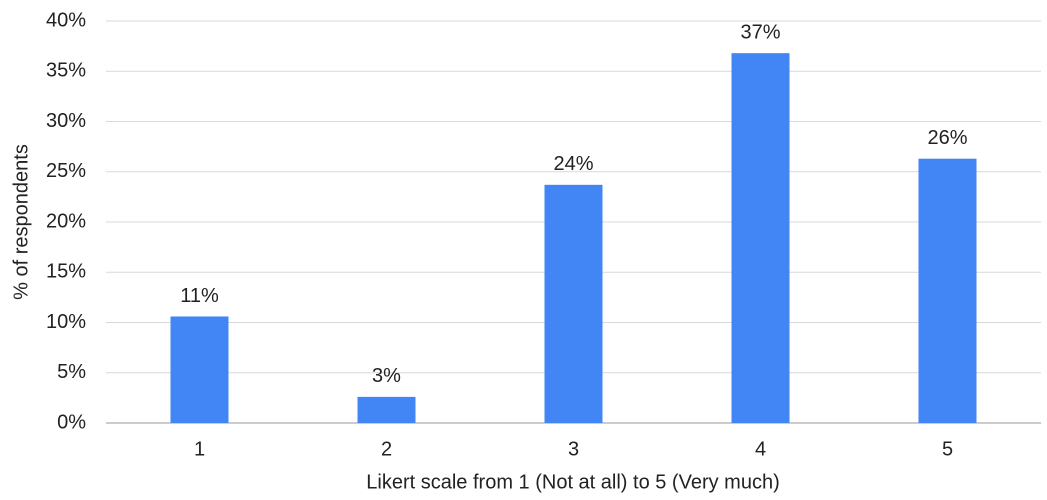 The width and height of the screenshot is (1047, 500). Describe the element at coordinates (199, 449) in the screenshot. I see `x-tick-label: 1` at that location.